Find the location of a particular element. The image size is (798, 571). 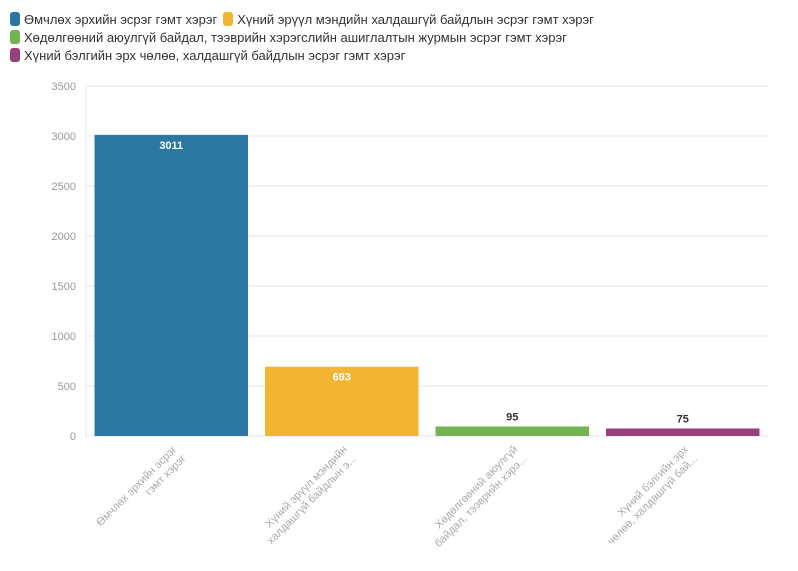

y-tick-label: 1500 is located at coordinates (64, 287).